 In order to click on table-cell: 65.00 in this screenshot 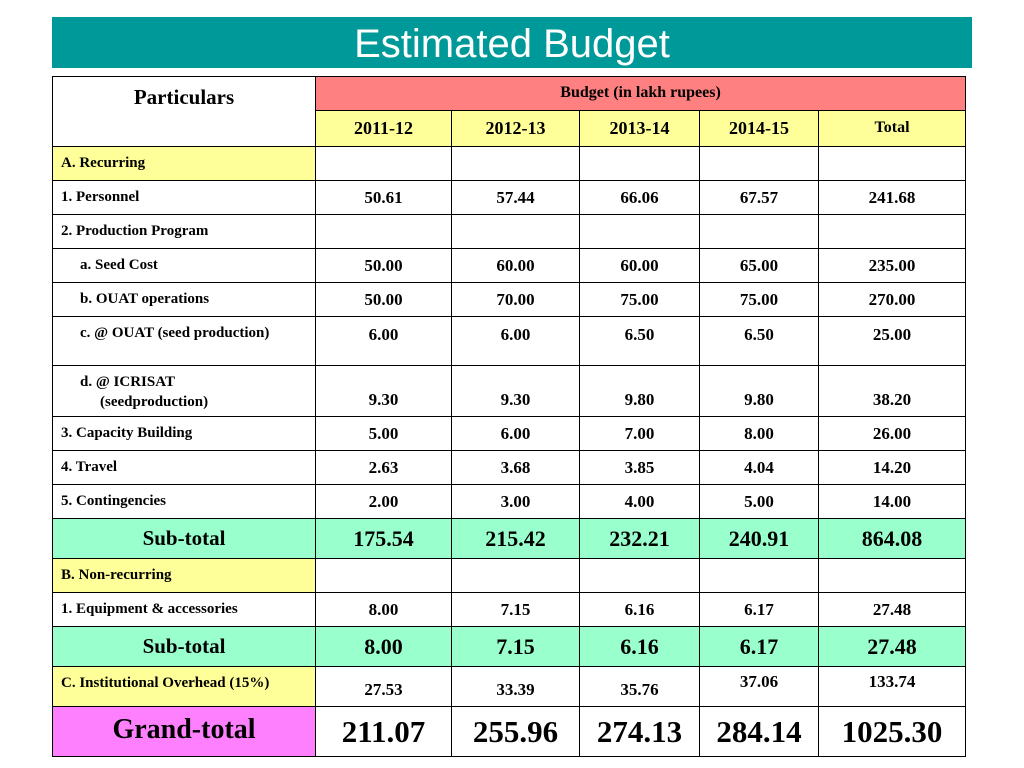, I will do `click(759, 265)`.